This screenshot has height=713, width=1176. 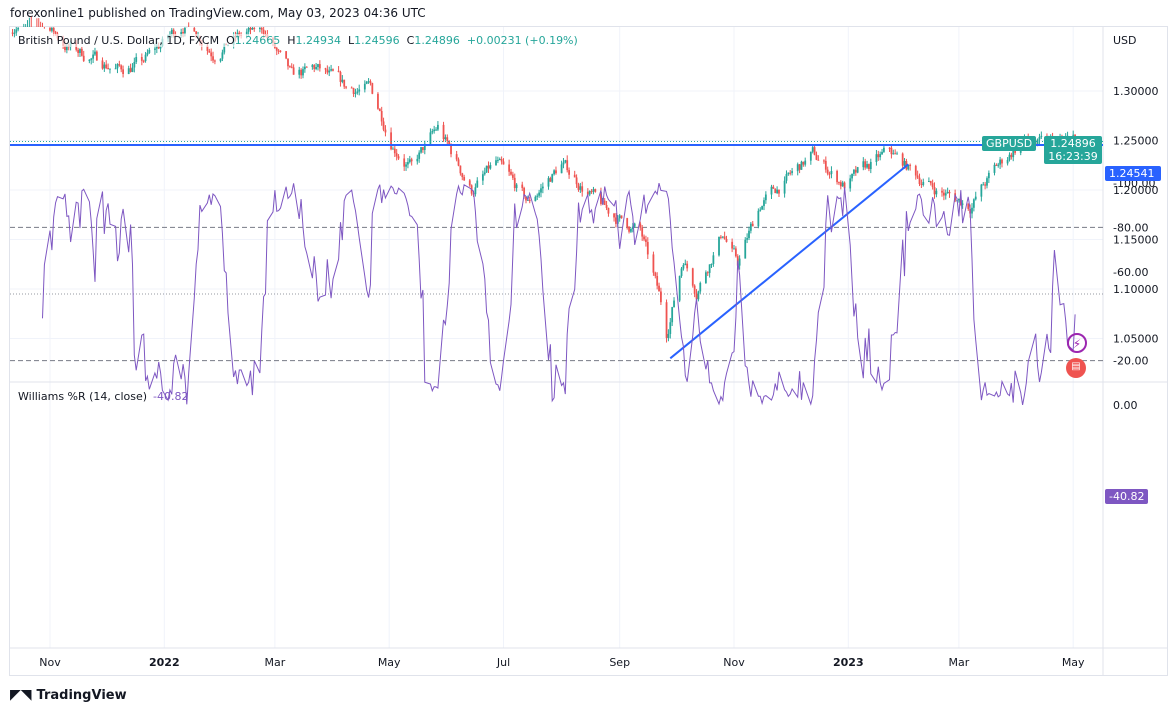 What do you see at coordinates (1076, 368) in the screenshot?
I see `us-flag-icon: ▤` at bounding box center [1076, 368].